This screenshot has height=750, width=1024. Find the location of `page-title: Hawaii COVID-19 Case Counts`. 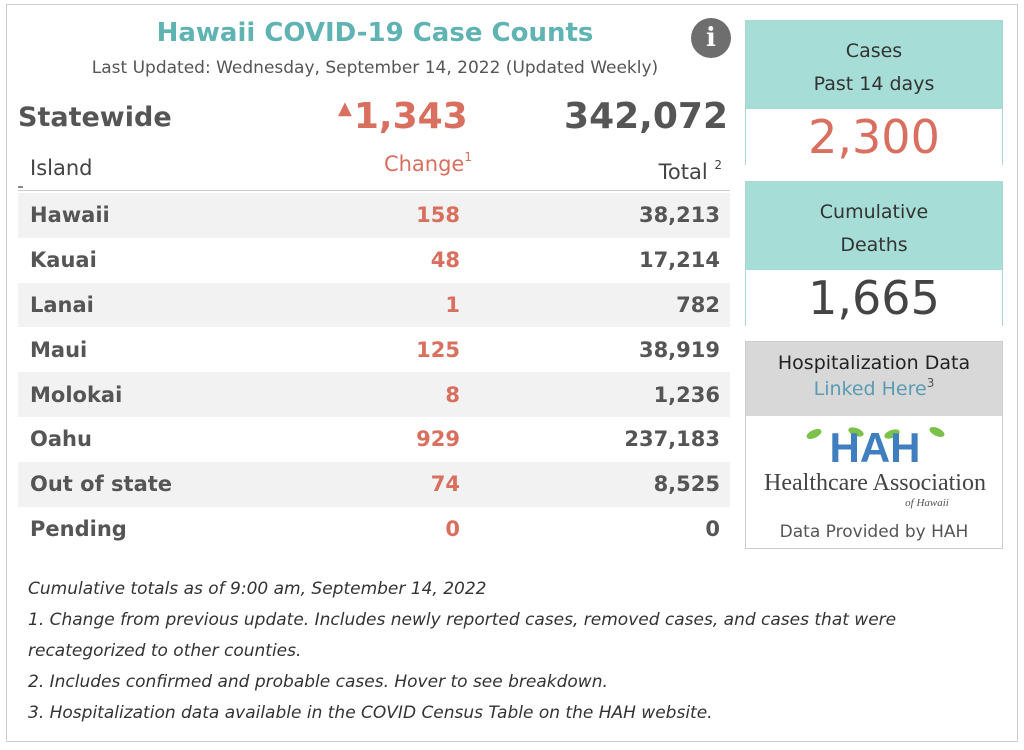

page-title: Hawaii COVID-19 Case Counts is located at coordinates (375, 33).